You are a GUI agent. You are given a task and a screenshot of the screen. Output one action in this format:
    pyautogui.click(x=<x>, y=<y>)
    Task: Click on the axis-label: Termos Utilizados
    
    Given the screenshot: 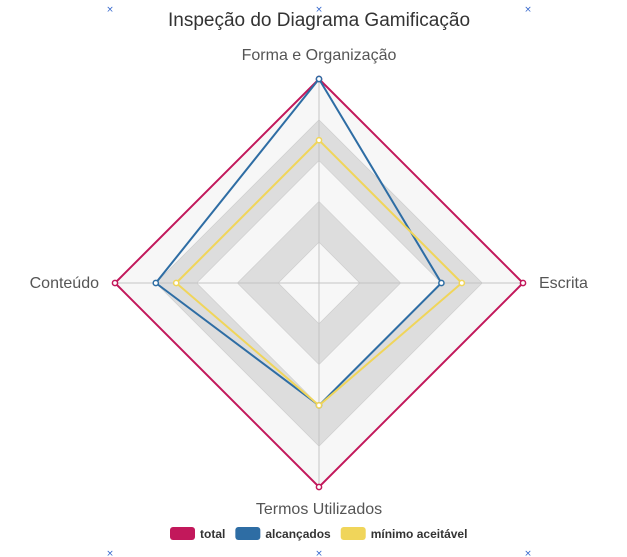 What is the action you would take?
    pyautogui.click(x=319, y=509)
    